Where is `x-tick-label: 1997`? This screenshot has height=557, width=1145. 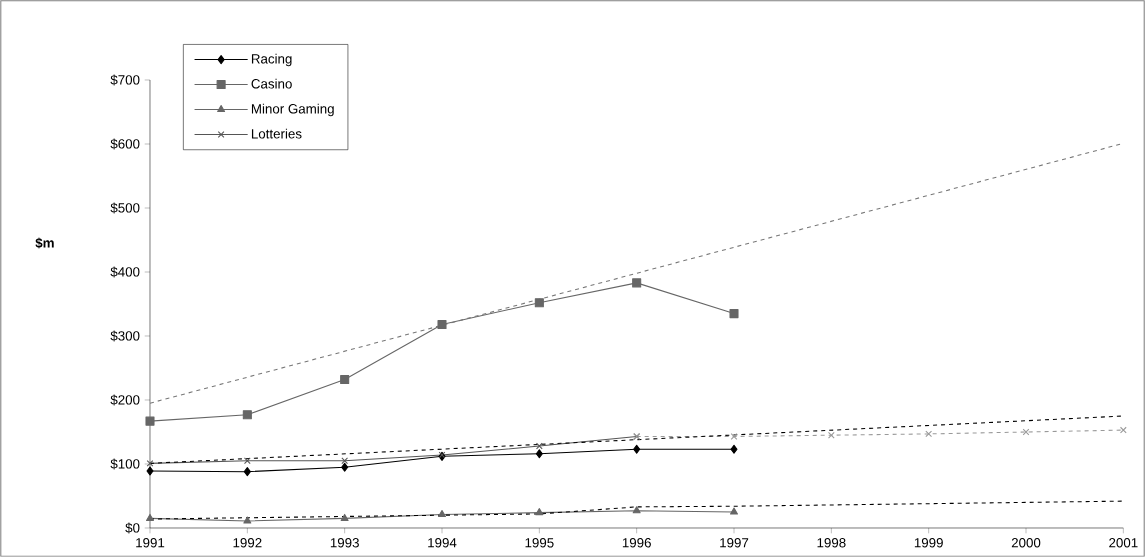 x-tick-label: 1997 is located at coordinates (734, 543).